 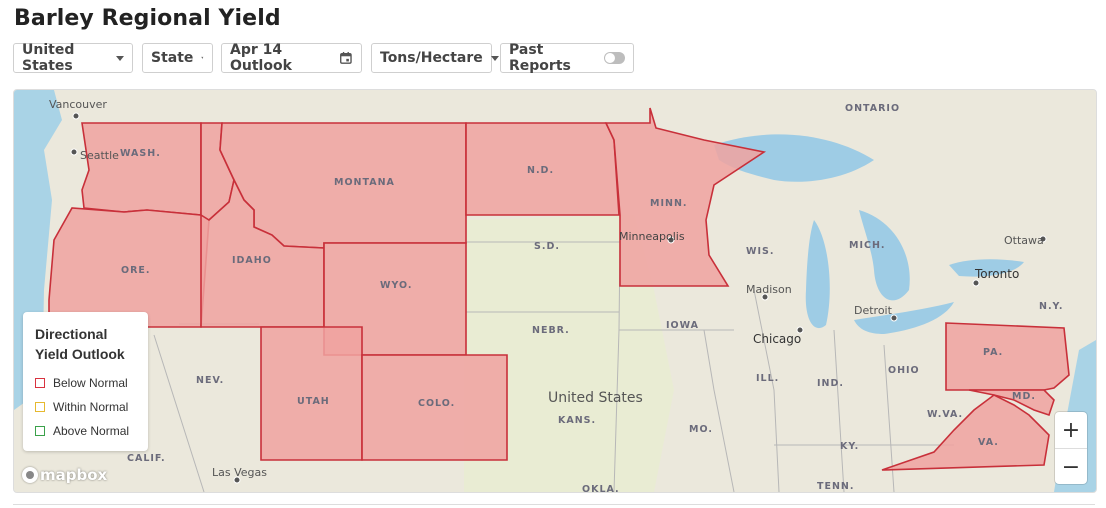 I want to click on city-minneapolis: Minneapolis, so click(x=652, y=236).